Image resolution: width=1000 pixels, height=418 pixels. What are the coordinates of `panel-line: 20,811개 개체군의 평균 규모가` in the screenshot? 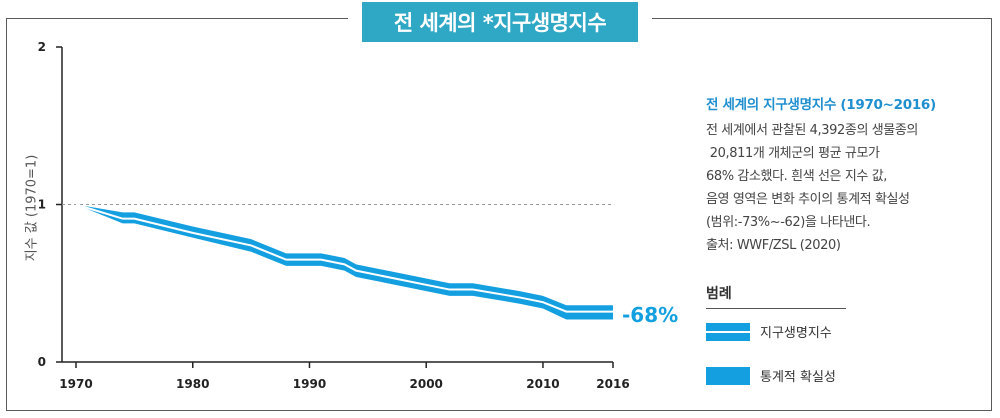 It's located at (793, 153).